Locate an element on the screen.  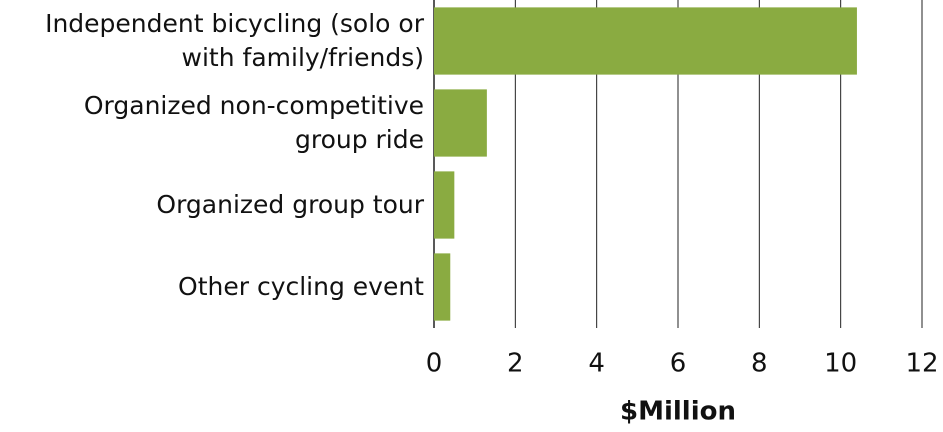
y-tick-label: Organized group tour is located at coordinates (290, 204).